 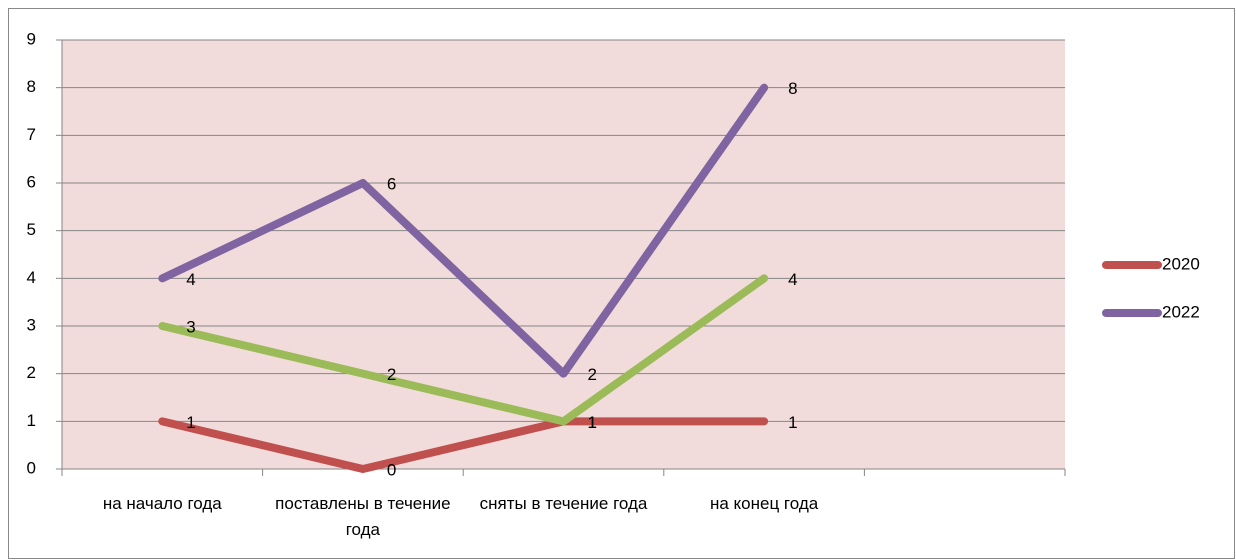 What do you see at coordinates (31, 86) in the screenshot?
I see `y-tick-label: 8` at bounding box center [31, 86].